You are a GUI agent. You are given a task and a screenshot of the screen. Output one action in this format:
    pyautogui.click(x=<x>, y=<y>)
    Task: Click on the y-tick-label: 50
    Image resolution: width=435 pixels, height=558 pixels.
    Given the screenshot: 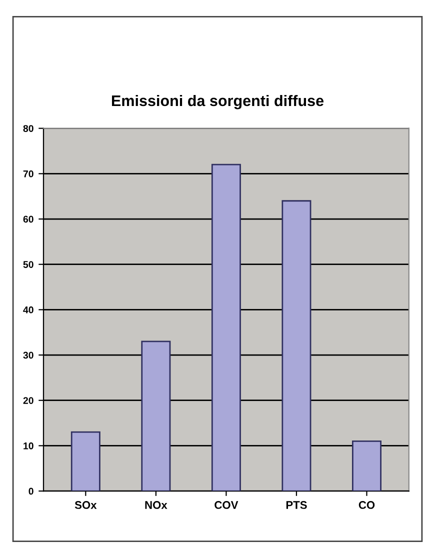 What is the action you would take?
    pyautogui.click(x=28, y=264)
    